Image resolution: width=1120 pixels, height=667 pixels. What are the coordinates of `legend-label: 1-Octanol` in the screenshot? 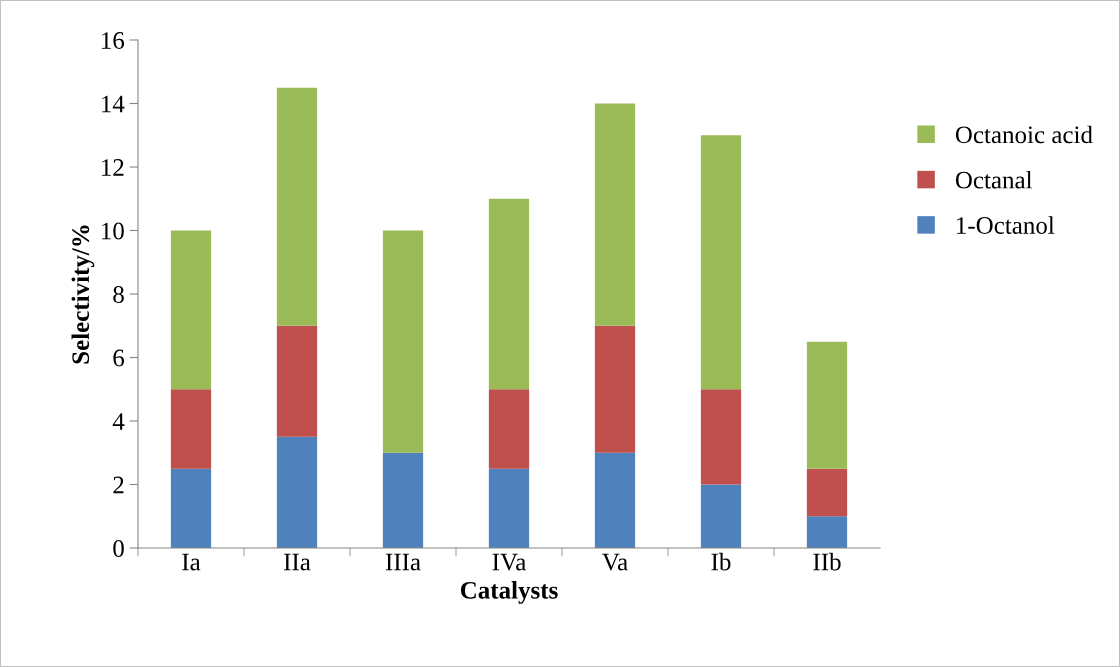 It's located at (1006, 225).